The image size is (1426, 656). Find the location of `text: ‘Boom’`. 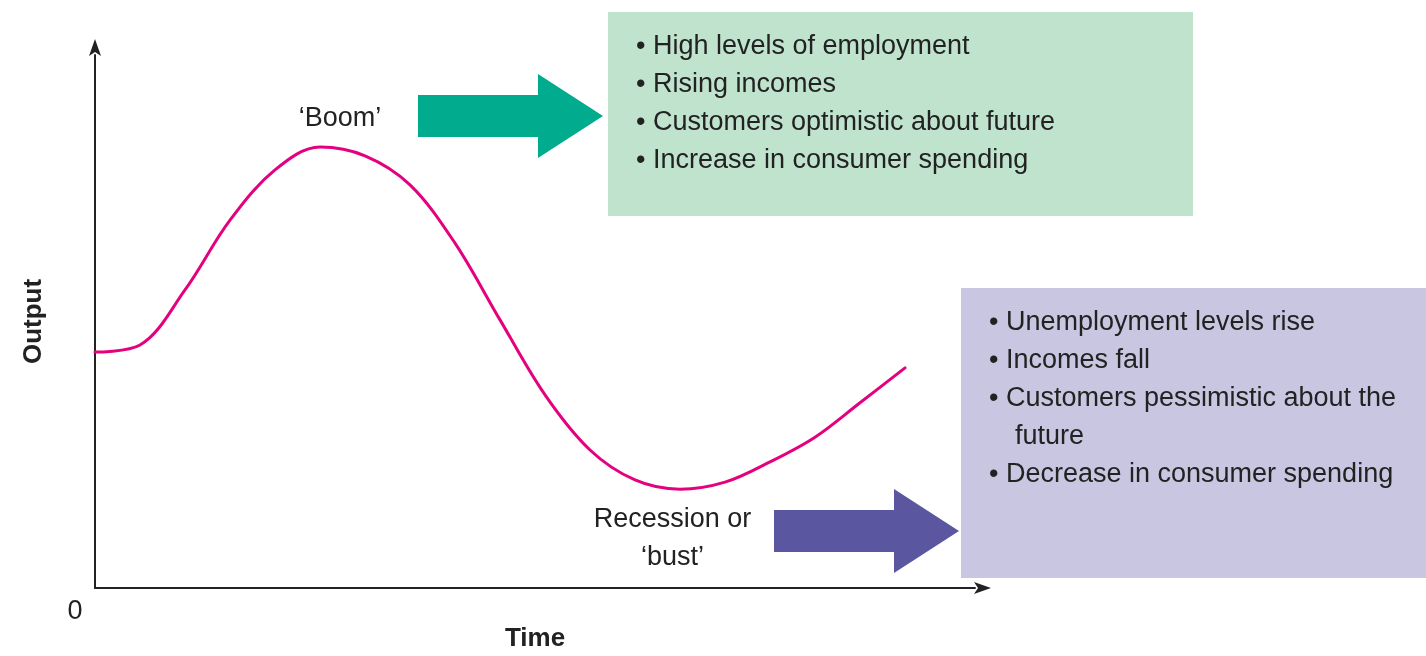

text: ‘Boom’ is located at coordinates (340, 117).